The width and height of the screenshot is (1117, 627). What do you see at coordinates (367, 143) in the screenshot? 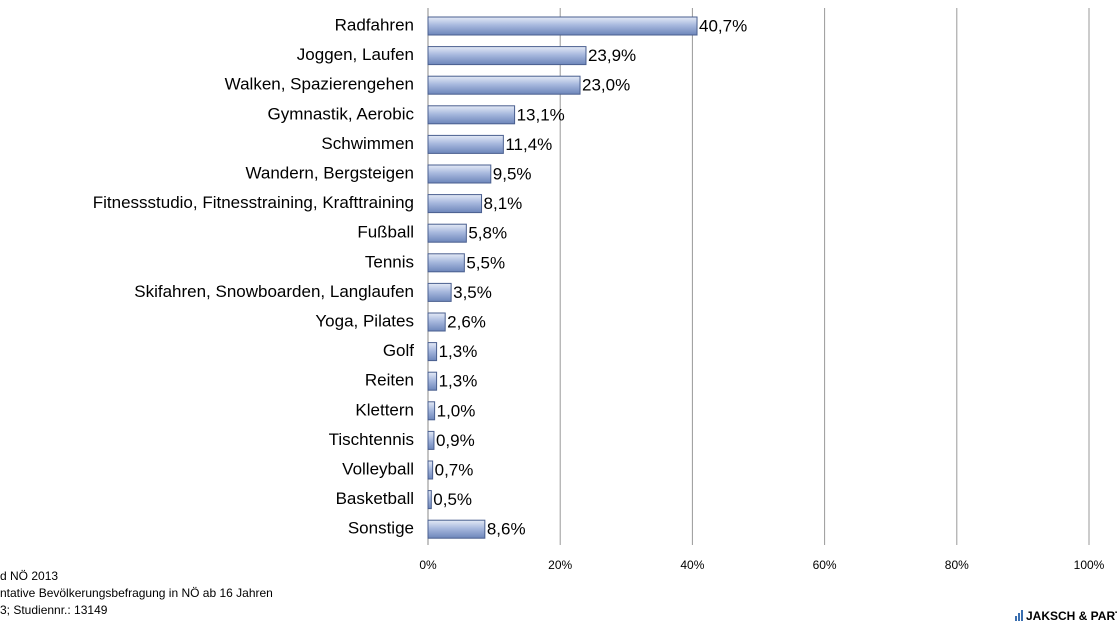
I see `category-label: Schwimmen` at bounding box center [367, 143].